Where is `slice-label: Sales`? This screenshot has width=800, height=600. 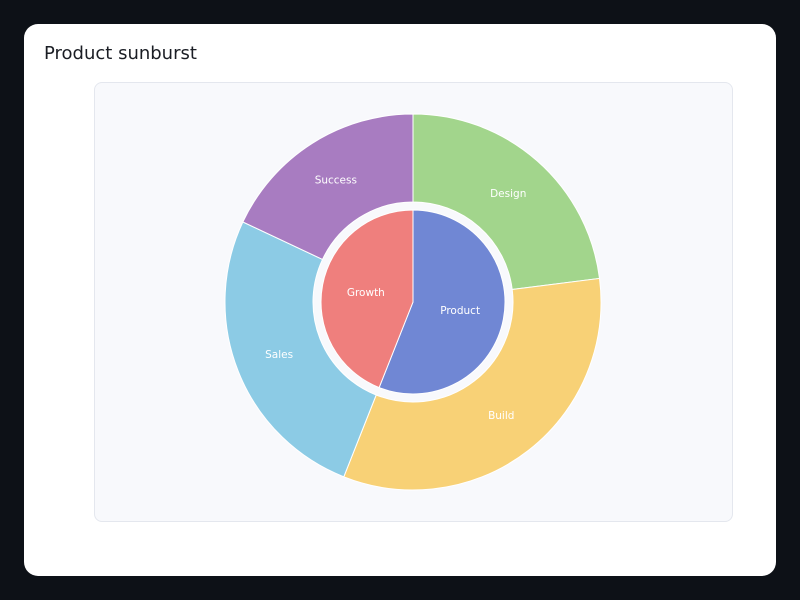 slice-label: Sales is located at coordinates (279, 355).